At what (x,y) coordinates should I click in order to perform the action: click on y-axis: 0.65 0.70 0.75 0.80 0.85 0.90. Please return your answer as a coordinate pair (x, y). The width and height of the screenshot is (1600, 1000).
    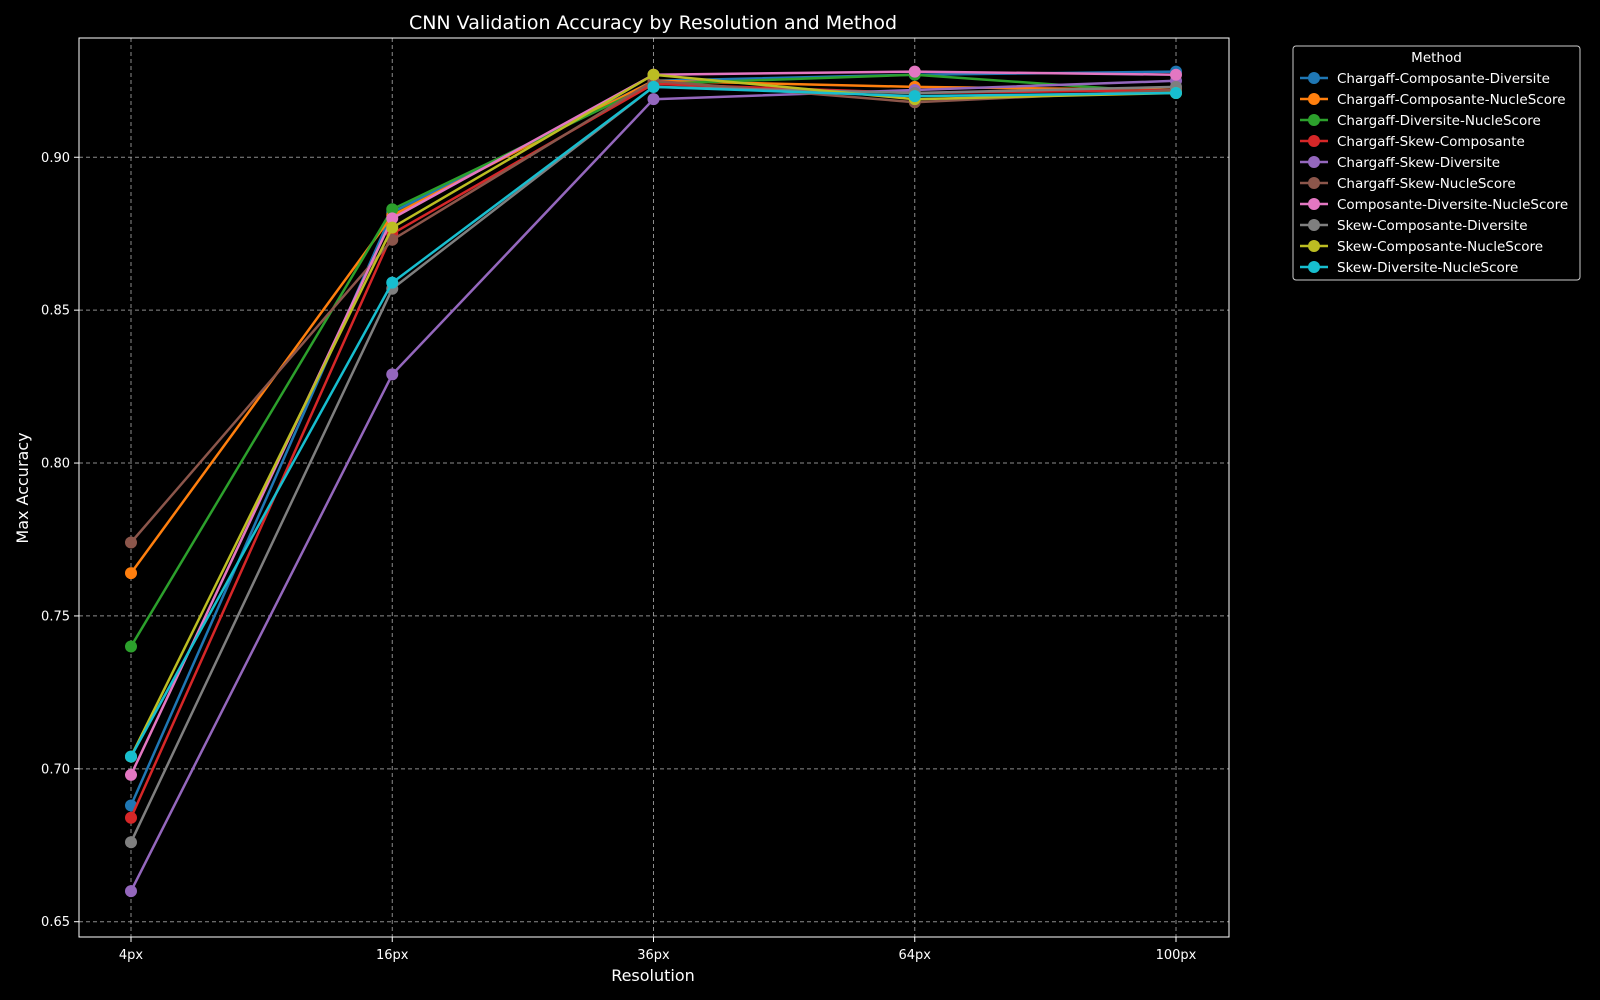
    Looking at the image, I should click on (60, 540).